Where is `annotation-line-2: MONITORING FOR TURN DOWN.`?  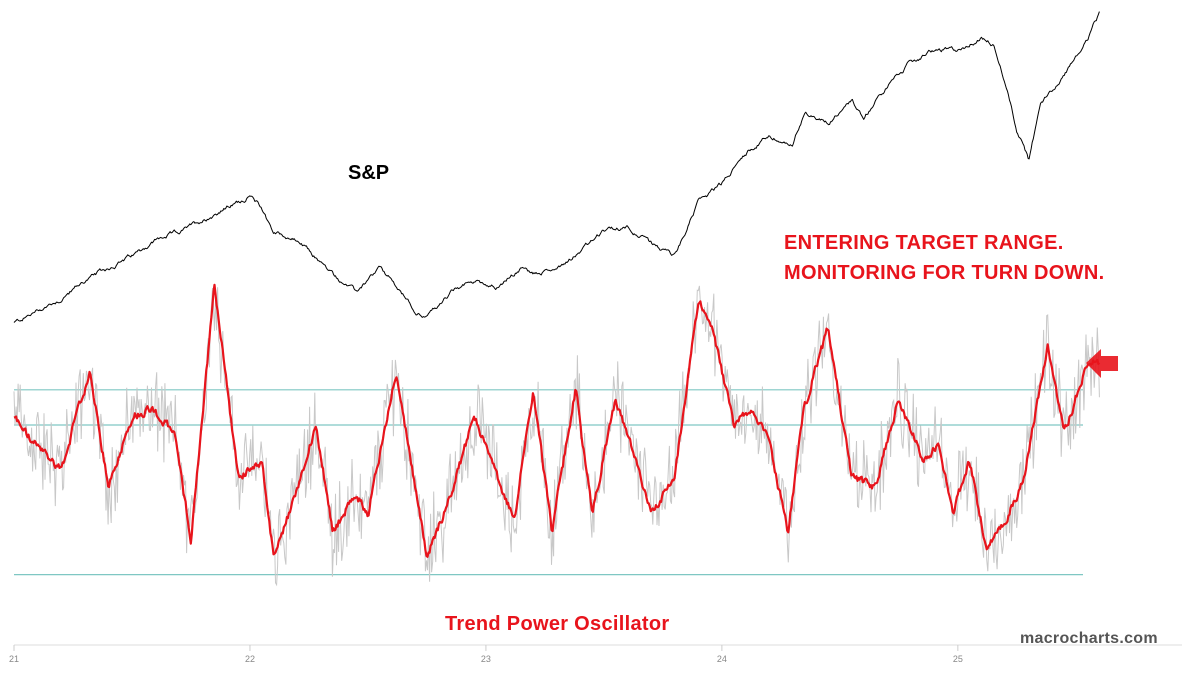
annotation-line-2: MONITORING FOR TURN DOWN. is located at coordinates (944, 273).